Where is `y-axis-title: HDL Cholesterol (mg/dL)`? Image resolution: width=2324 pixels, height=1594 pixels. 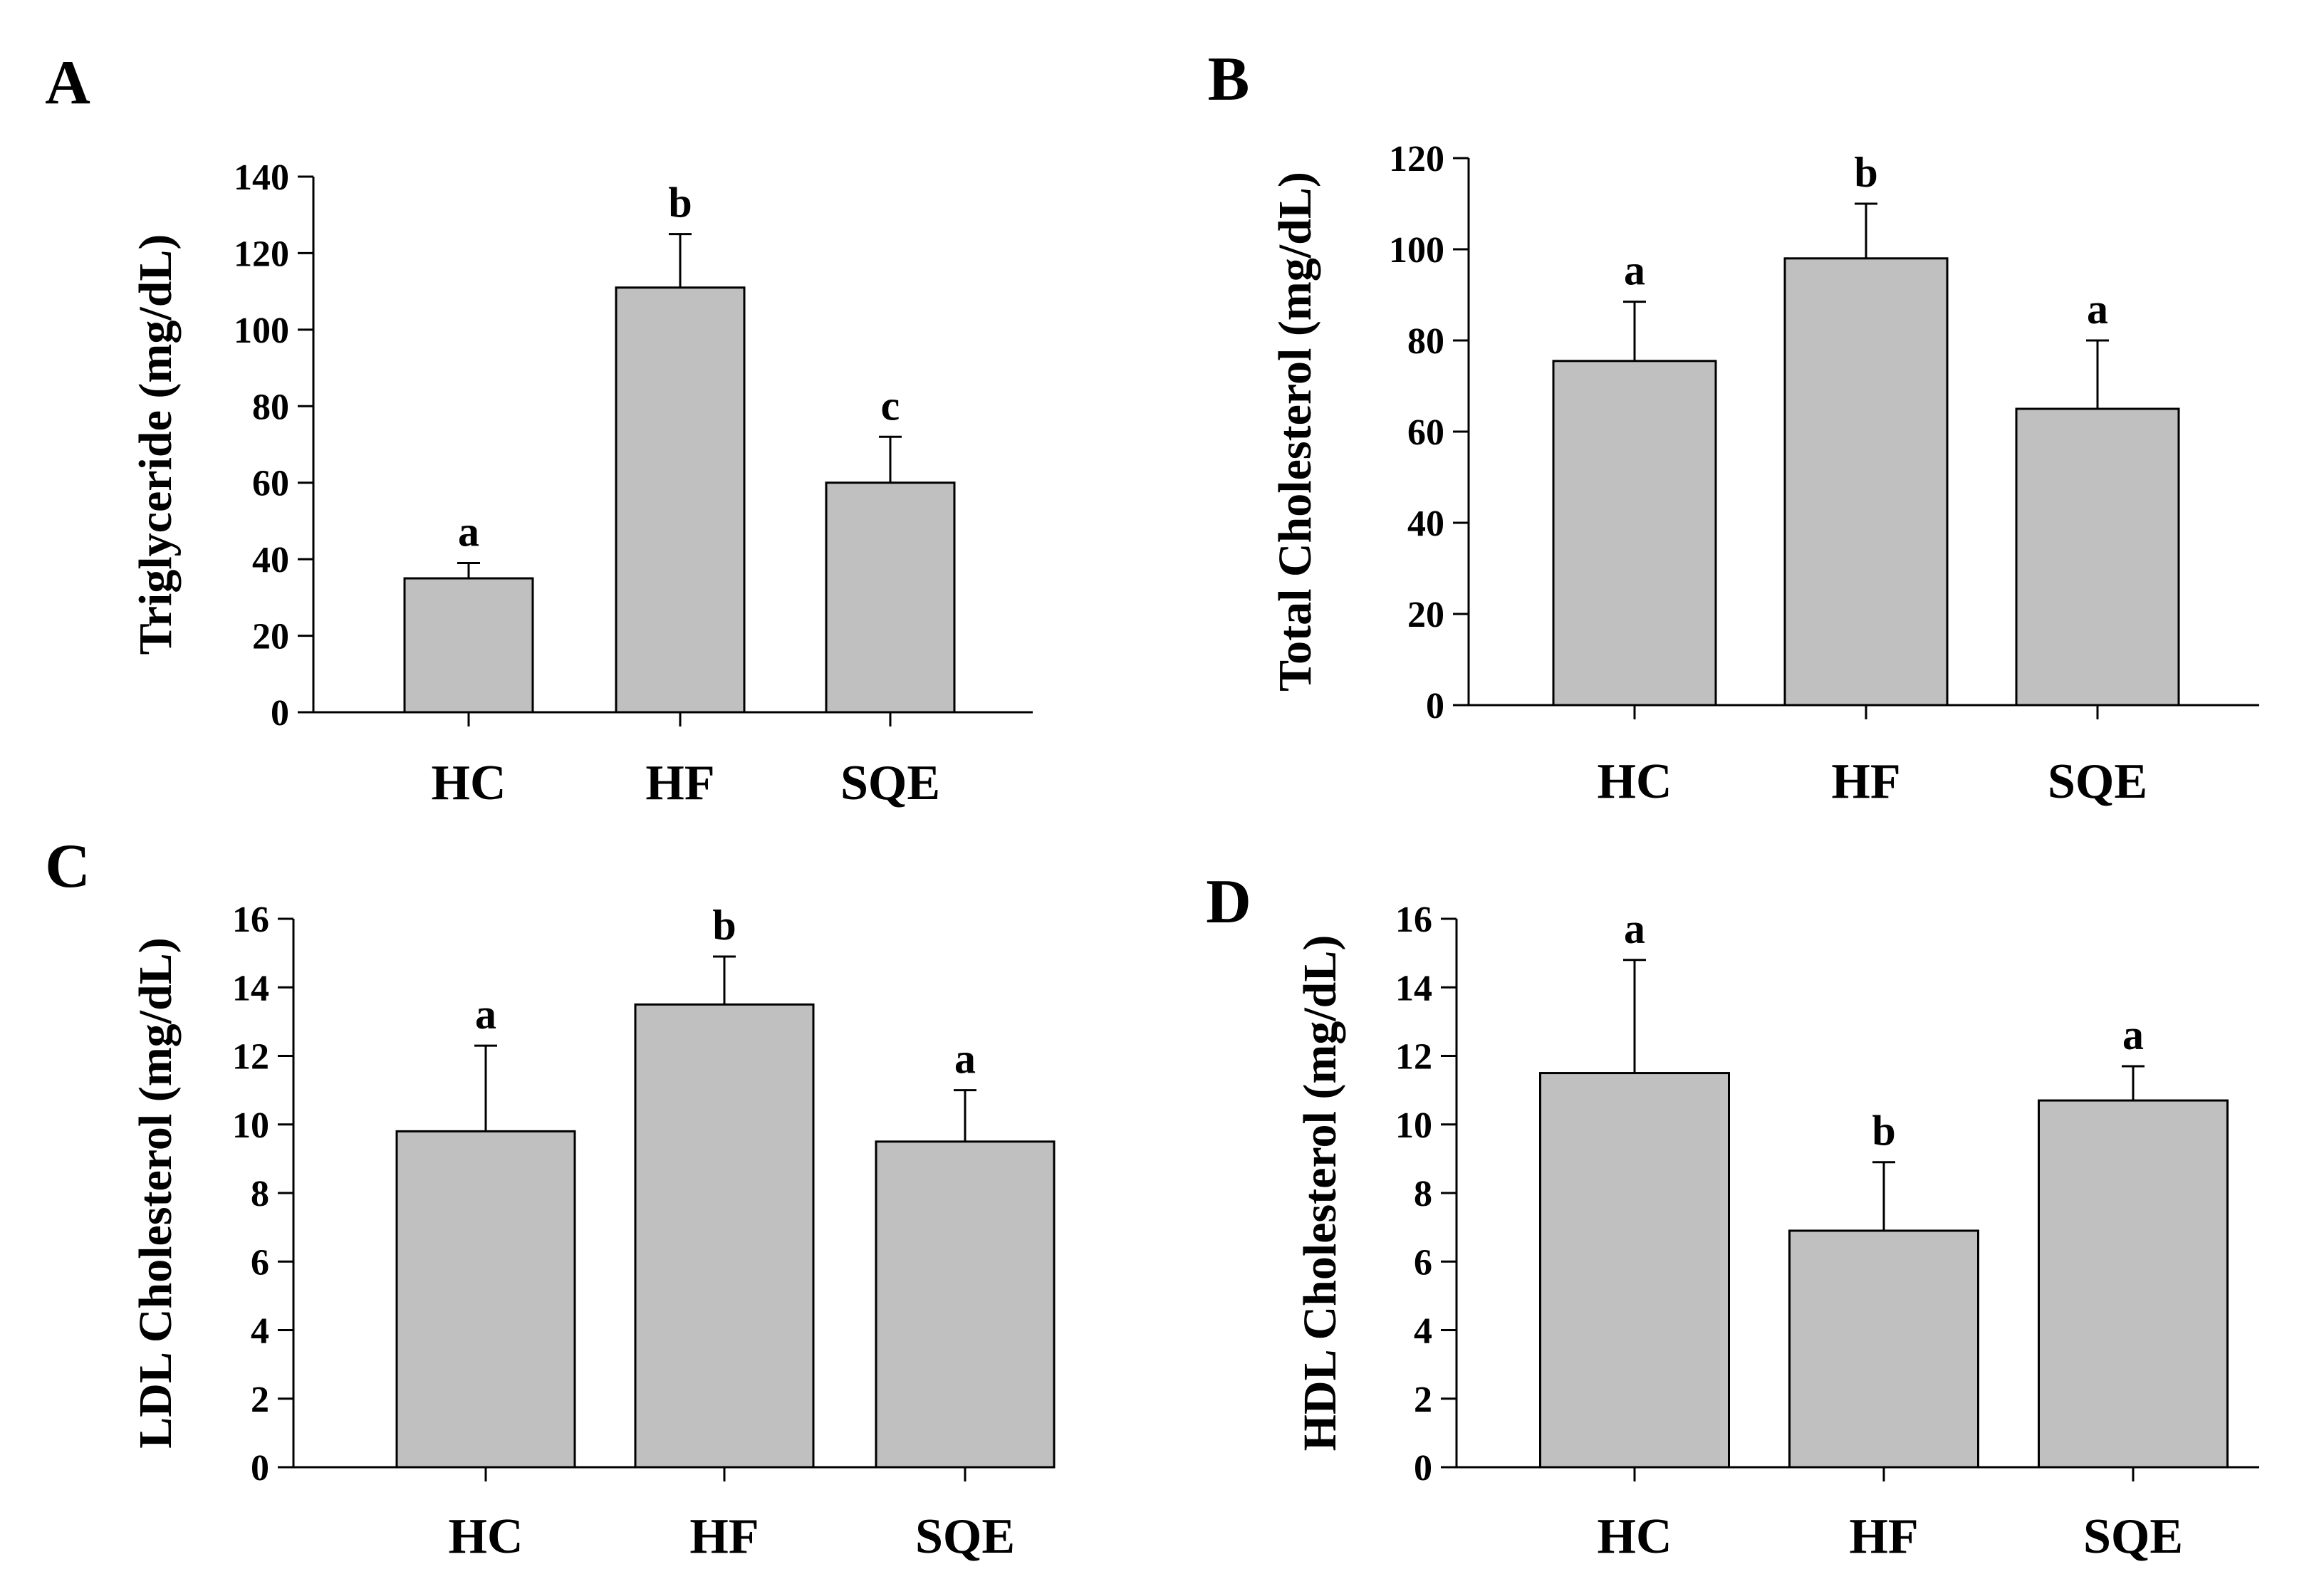 y-axis-title: HDL Cholesterol (mg/dL) is located at coordinates (1320, 1193).